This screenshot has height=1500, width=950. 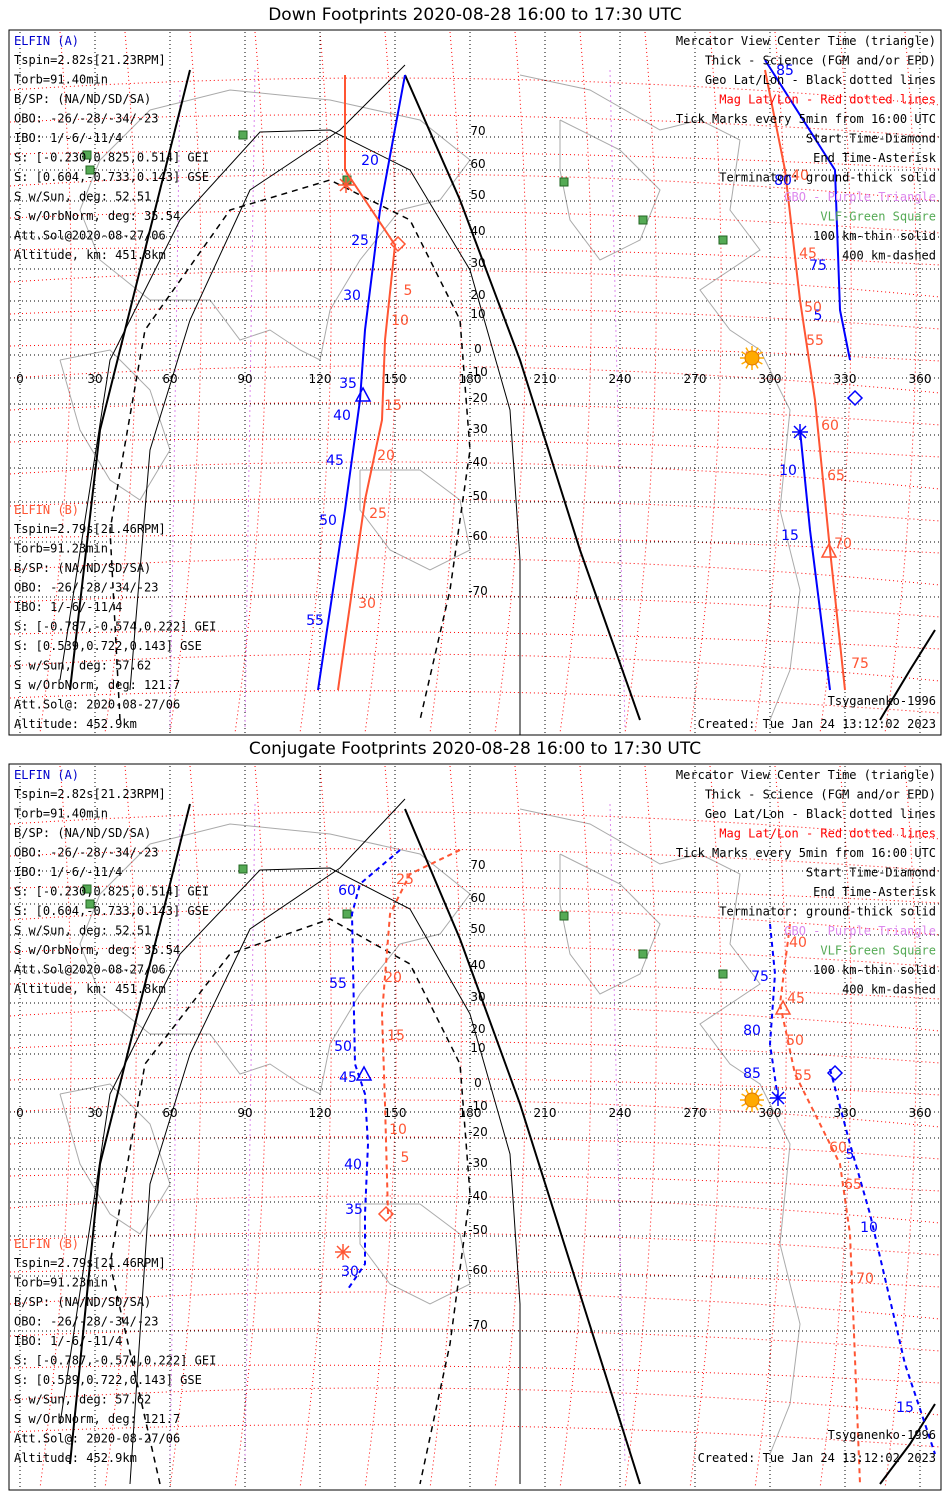 What do you see at coordinates (108, 646) in the screenshot?
I see `elfin-b-info-line: S: [0.539,0.722,0.143] GSE` at bounding box center [108, 646].